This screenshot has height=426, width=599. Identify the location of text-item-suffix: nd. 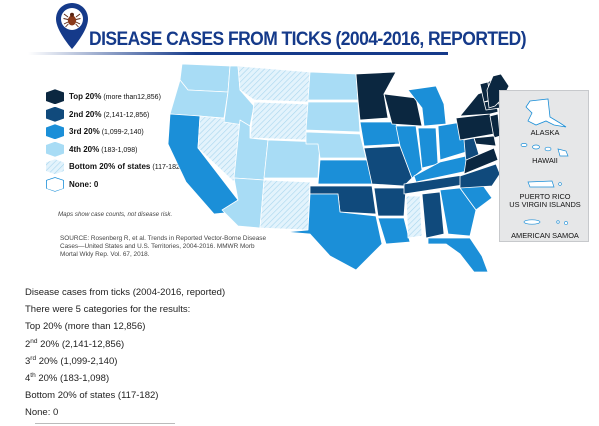
(34, 341).